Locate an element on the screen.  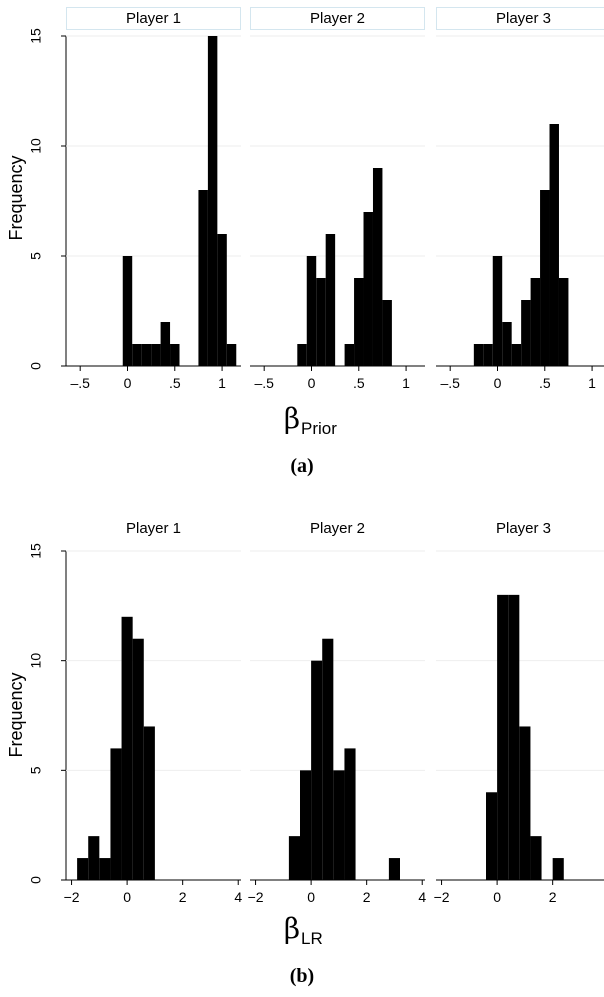
facet-1: Player 1 −2 0 2 4 is located at coordinates (153, 712).